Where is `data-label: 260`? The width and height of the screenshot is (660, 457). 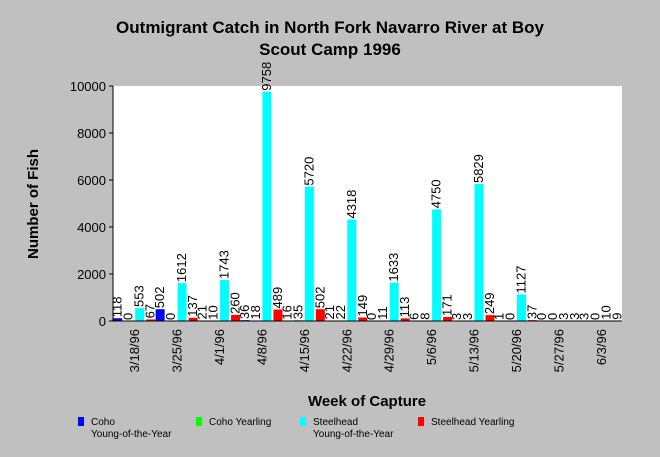 data-label: 260 is located at coordinates (235, 303).